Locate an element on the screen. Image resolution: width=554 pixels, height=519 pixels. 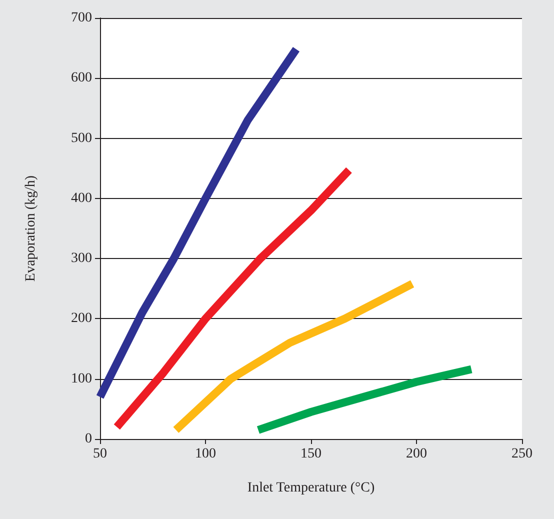
x-tick-label: 250 is located at coordinates (522, 454).